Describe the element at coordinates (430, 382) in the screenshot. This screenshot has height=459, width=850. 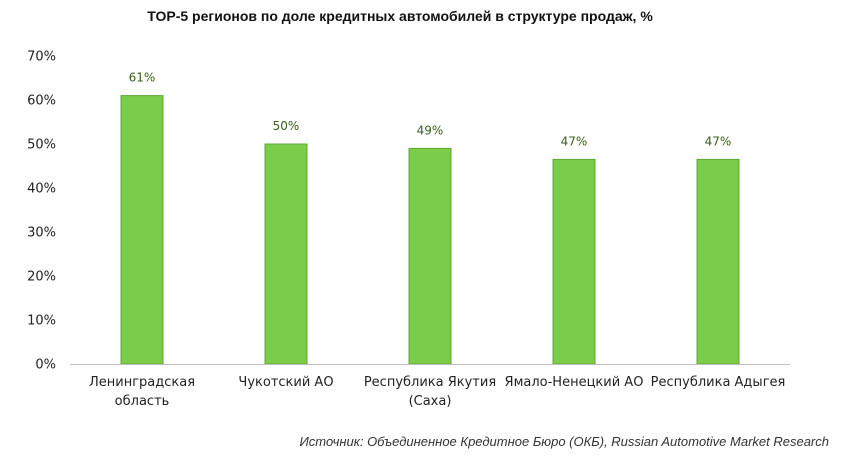
I see `category-label: Республика Якутия` at that location.